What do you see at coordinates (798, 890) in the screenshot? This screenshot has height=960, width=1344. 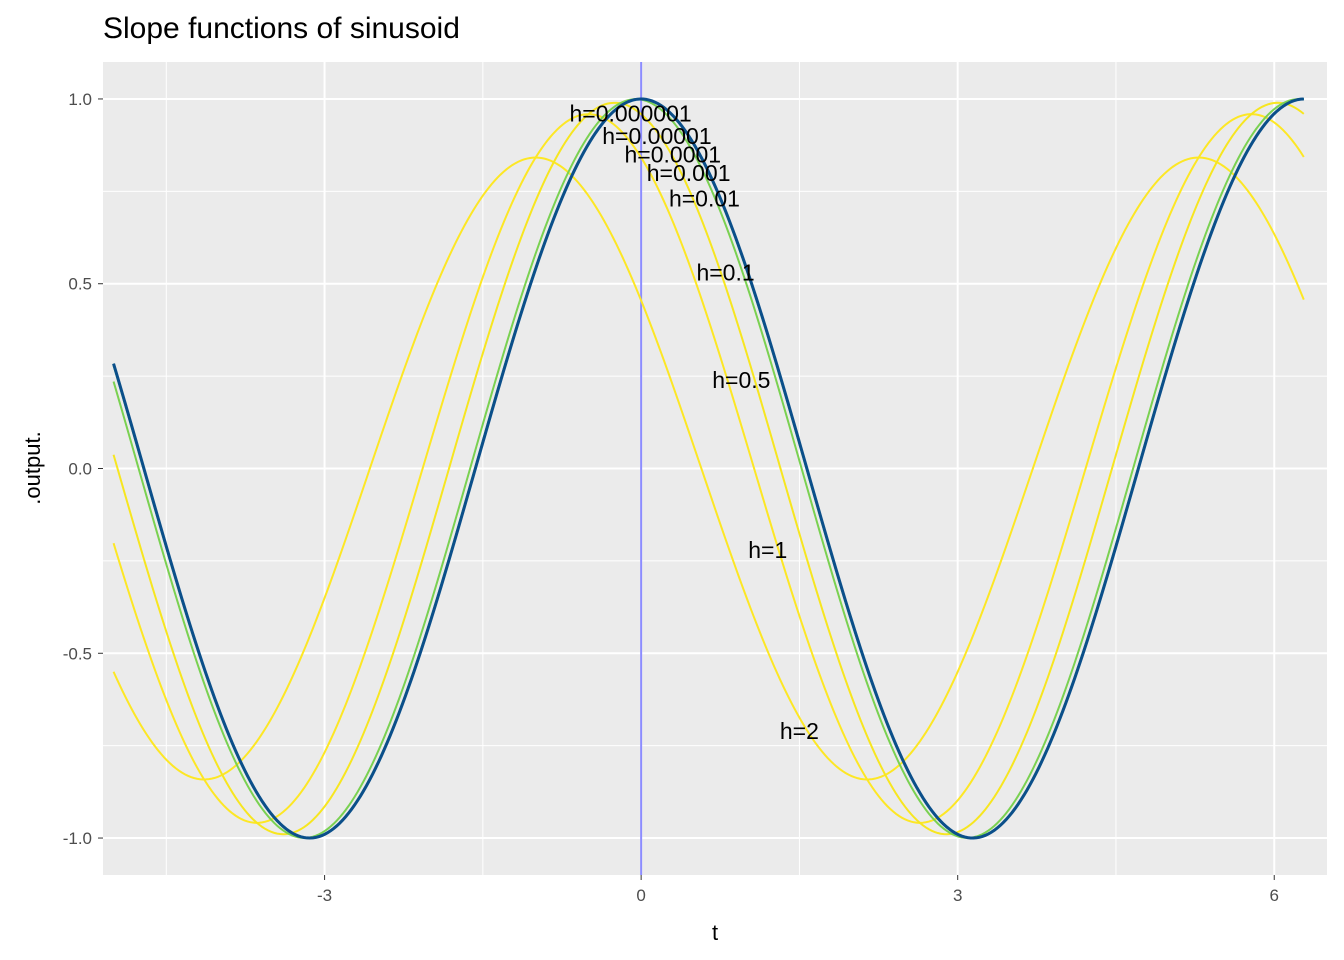 I see `x-axis-ticks: -3 0 3 6` at bounding box center [798, 890].